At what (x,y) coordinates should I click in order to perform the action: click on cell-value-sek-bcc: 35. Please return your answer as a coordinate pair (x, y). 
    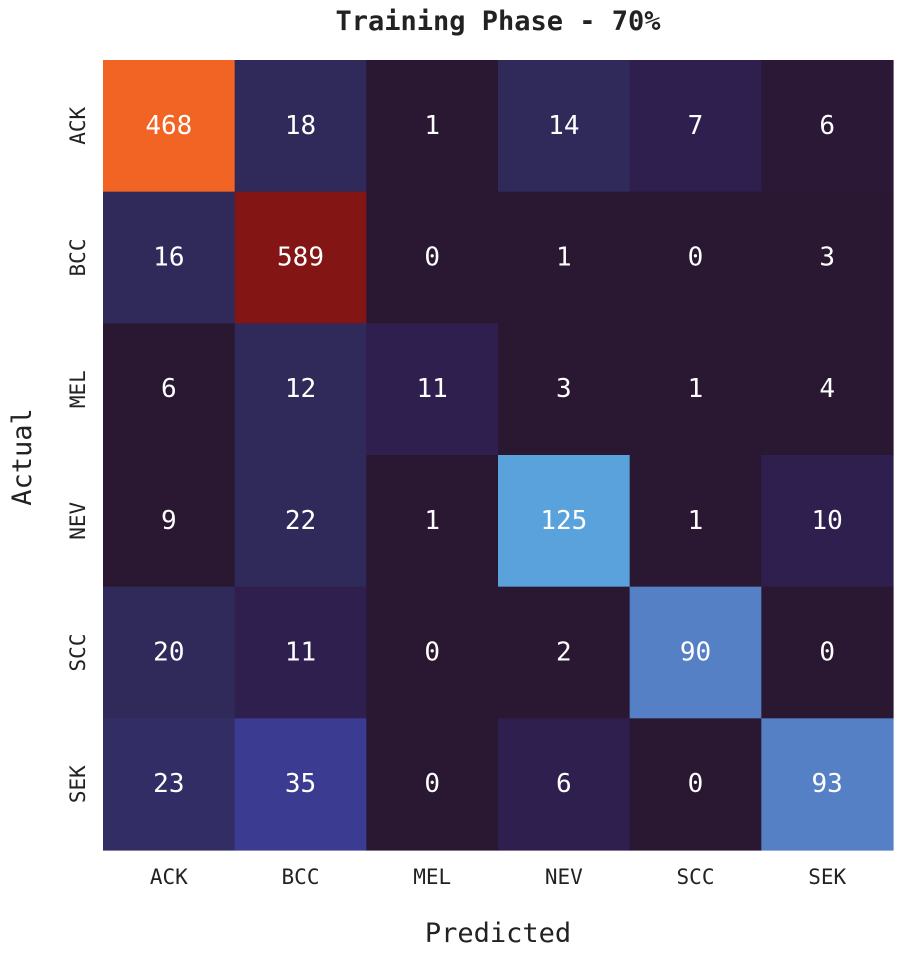
    Looking at the image, I should click on (300, 784).